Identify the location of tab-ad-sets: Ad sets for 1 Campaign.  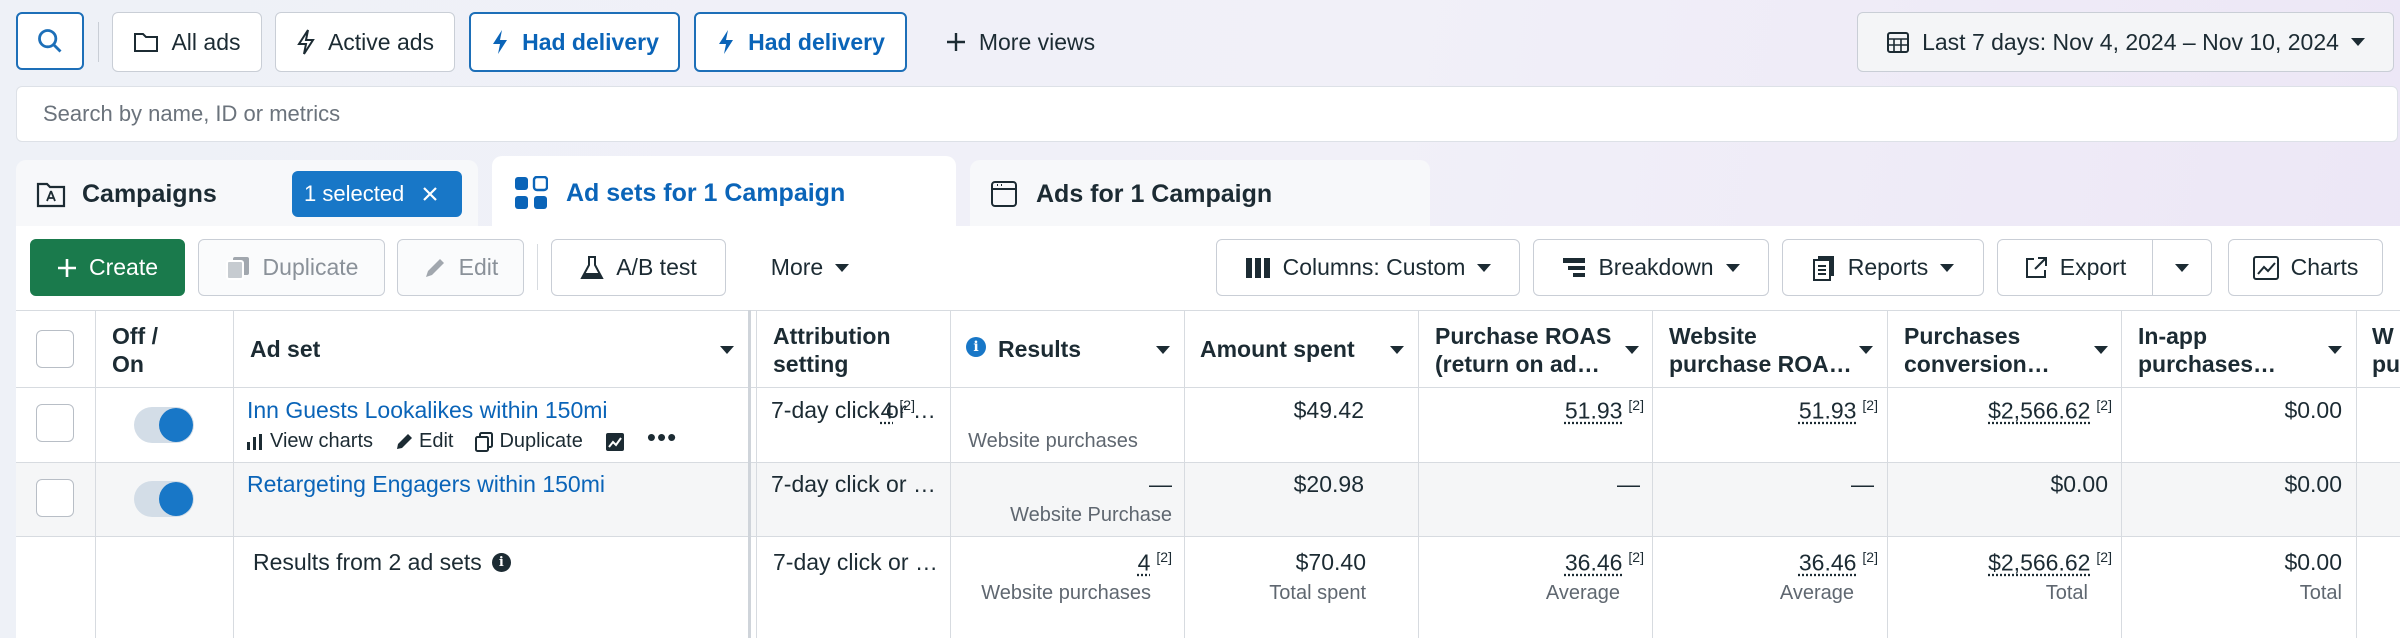
(724, 193).